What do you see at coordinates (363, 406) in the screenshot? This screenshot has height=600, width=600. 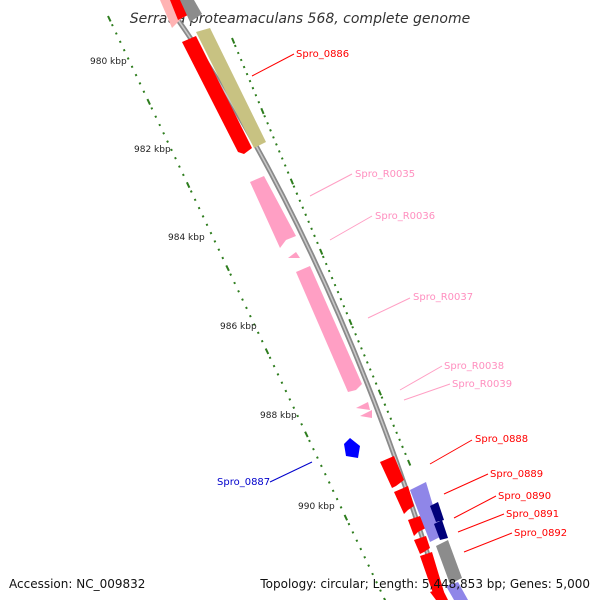 I see `gene-spro-r0038` at bounding box center [363, 406].